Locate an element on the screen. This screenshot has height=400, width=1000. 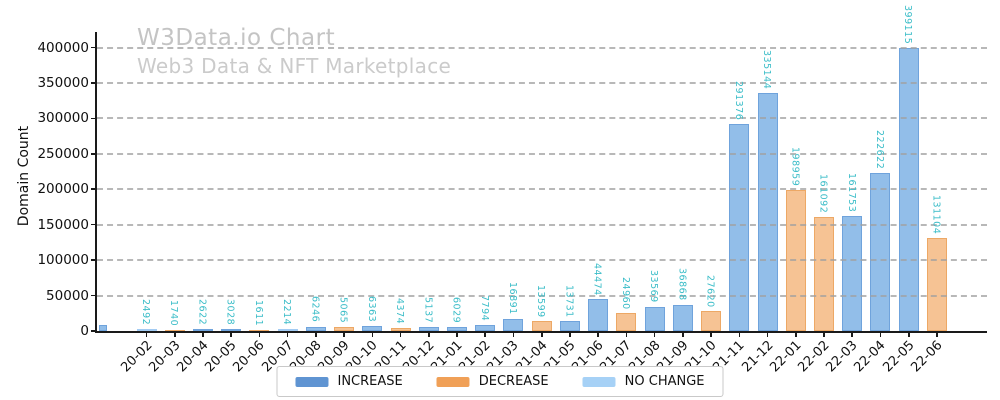
bar-value-label: 13731 is located at coordinates (569, 301).